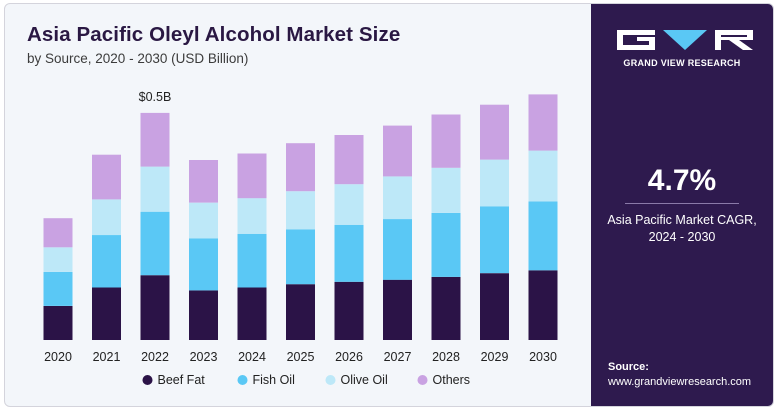  What do you see at coordinates (364, 380) in the screenshot?
I see `legend-label-olive-oil: Olive Oil` at bounding box center [364, 380].